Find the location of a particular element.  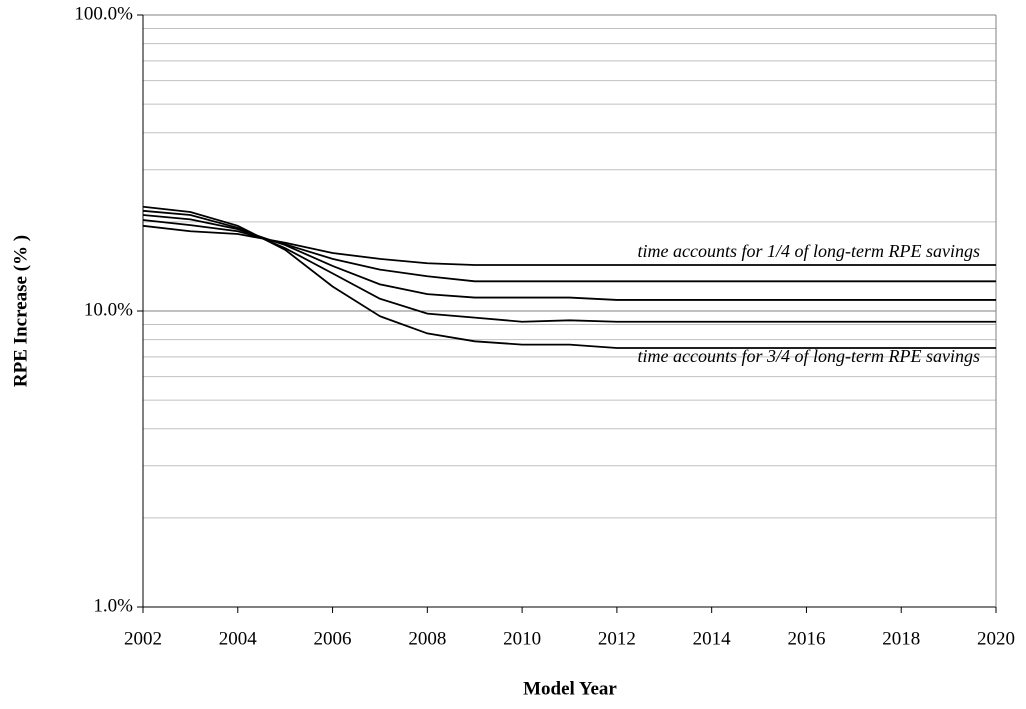

x-tick-label: 2008 is located at coordinates (427, 638).